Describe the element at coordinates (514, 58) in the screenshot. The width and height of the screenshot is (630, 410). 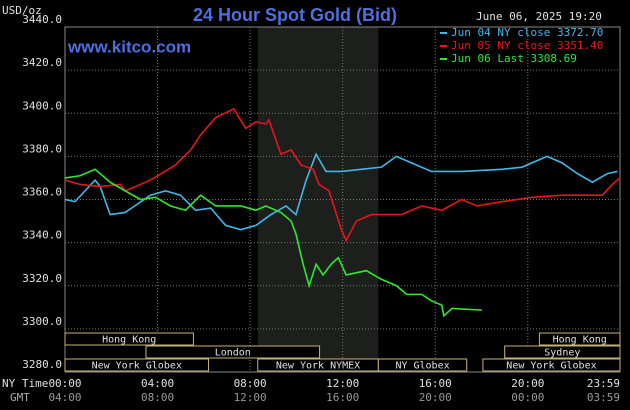
I see `legend-label: Jun 06 Last 3308.69` at that location.